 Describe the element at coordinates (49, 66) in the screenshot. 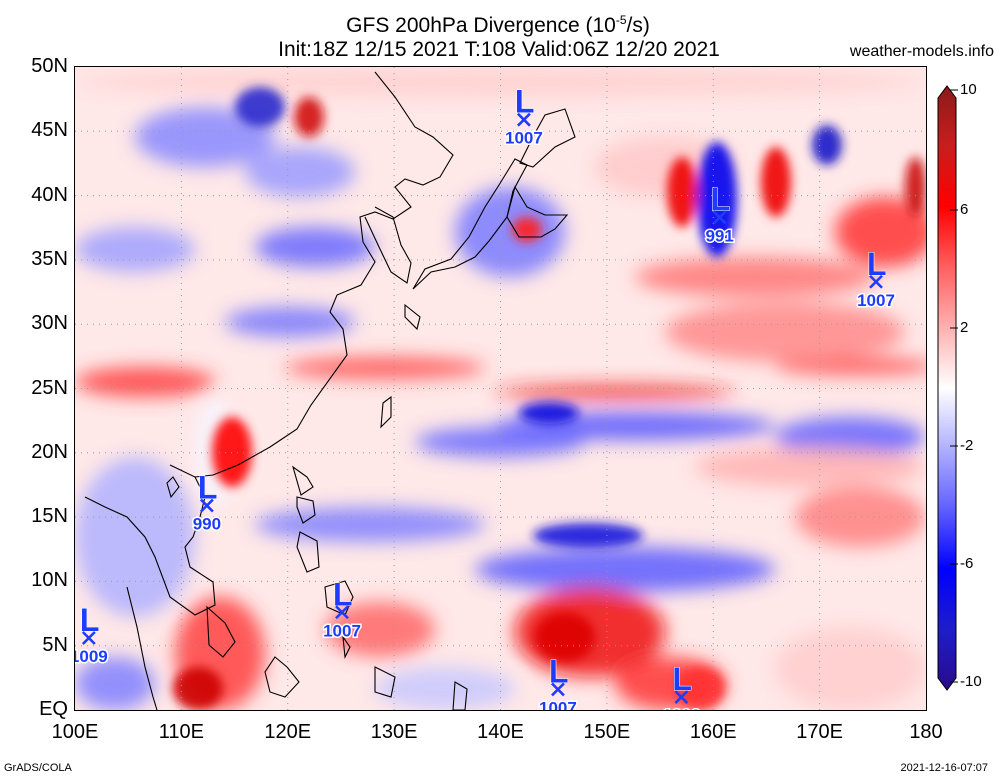

I see `lat-tick-label: 50N` at that location.